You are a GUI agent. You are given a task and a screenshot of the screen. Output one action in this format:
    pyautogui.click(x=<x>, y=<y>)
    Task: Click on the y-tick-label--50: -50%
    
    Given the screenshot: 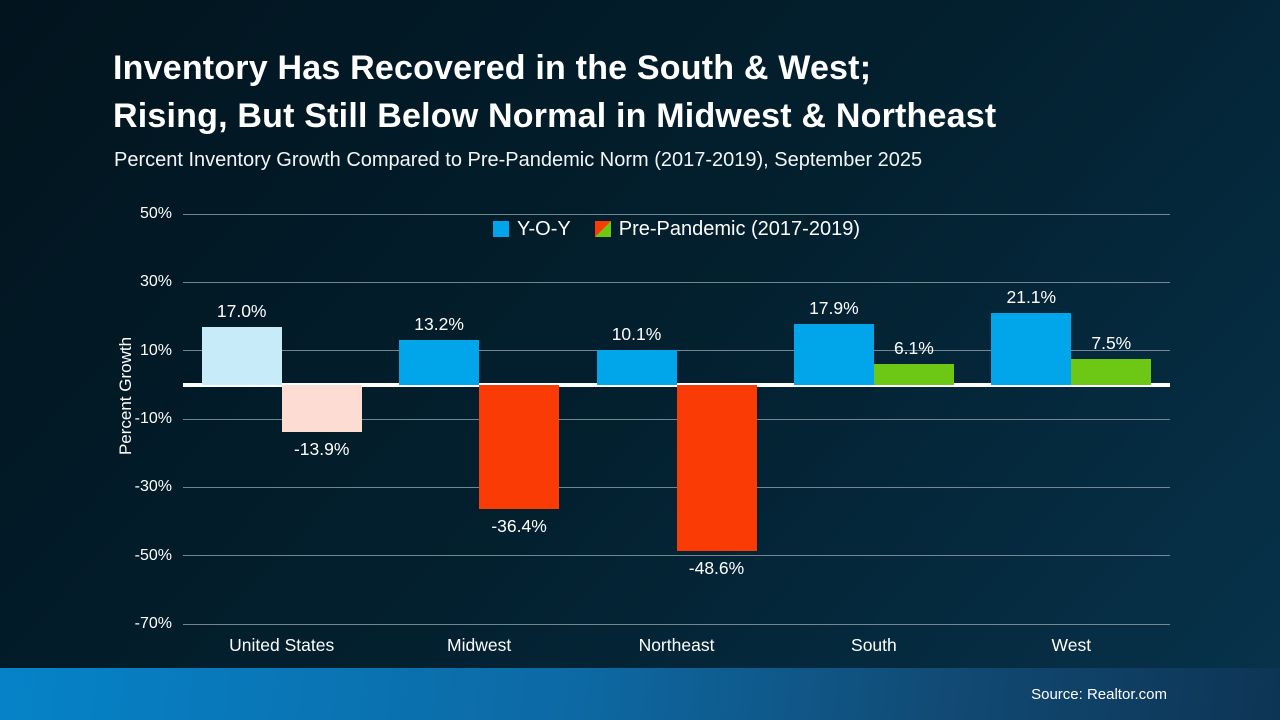 What is the action you would take?
    pyautogui.click(x=153, y=555)
    